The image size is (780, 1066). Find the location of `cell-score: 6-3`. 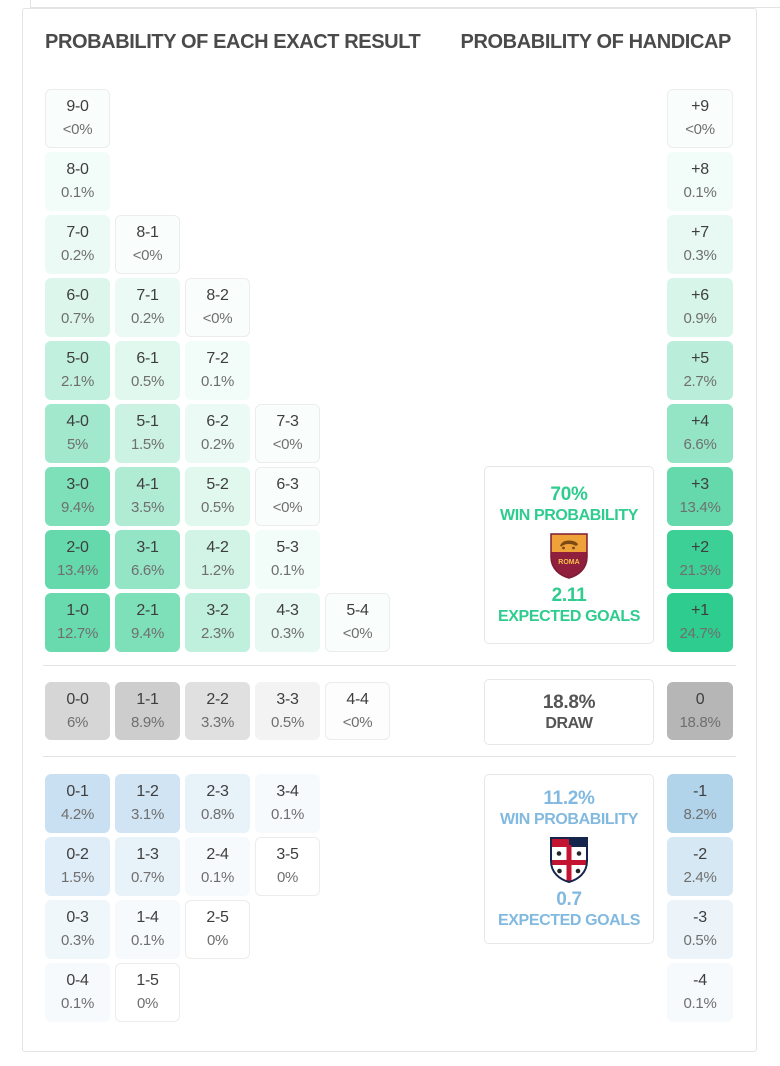

cell-score: 6-3 is located at coordinates (287, 484).